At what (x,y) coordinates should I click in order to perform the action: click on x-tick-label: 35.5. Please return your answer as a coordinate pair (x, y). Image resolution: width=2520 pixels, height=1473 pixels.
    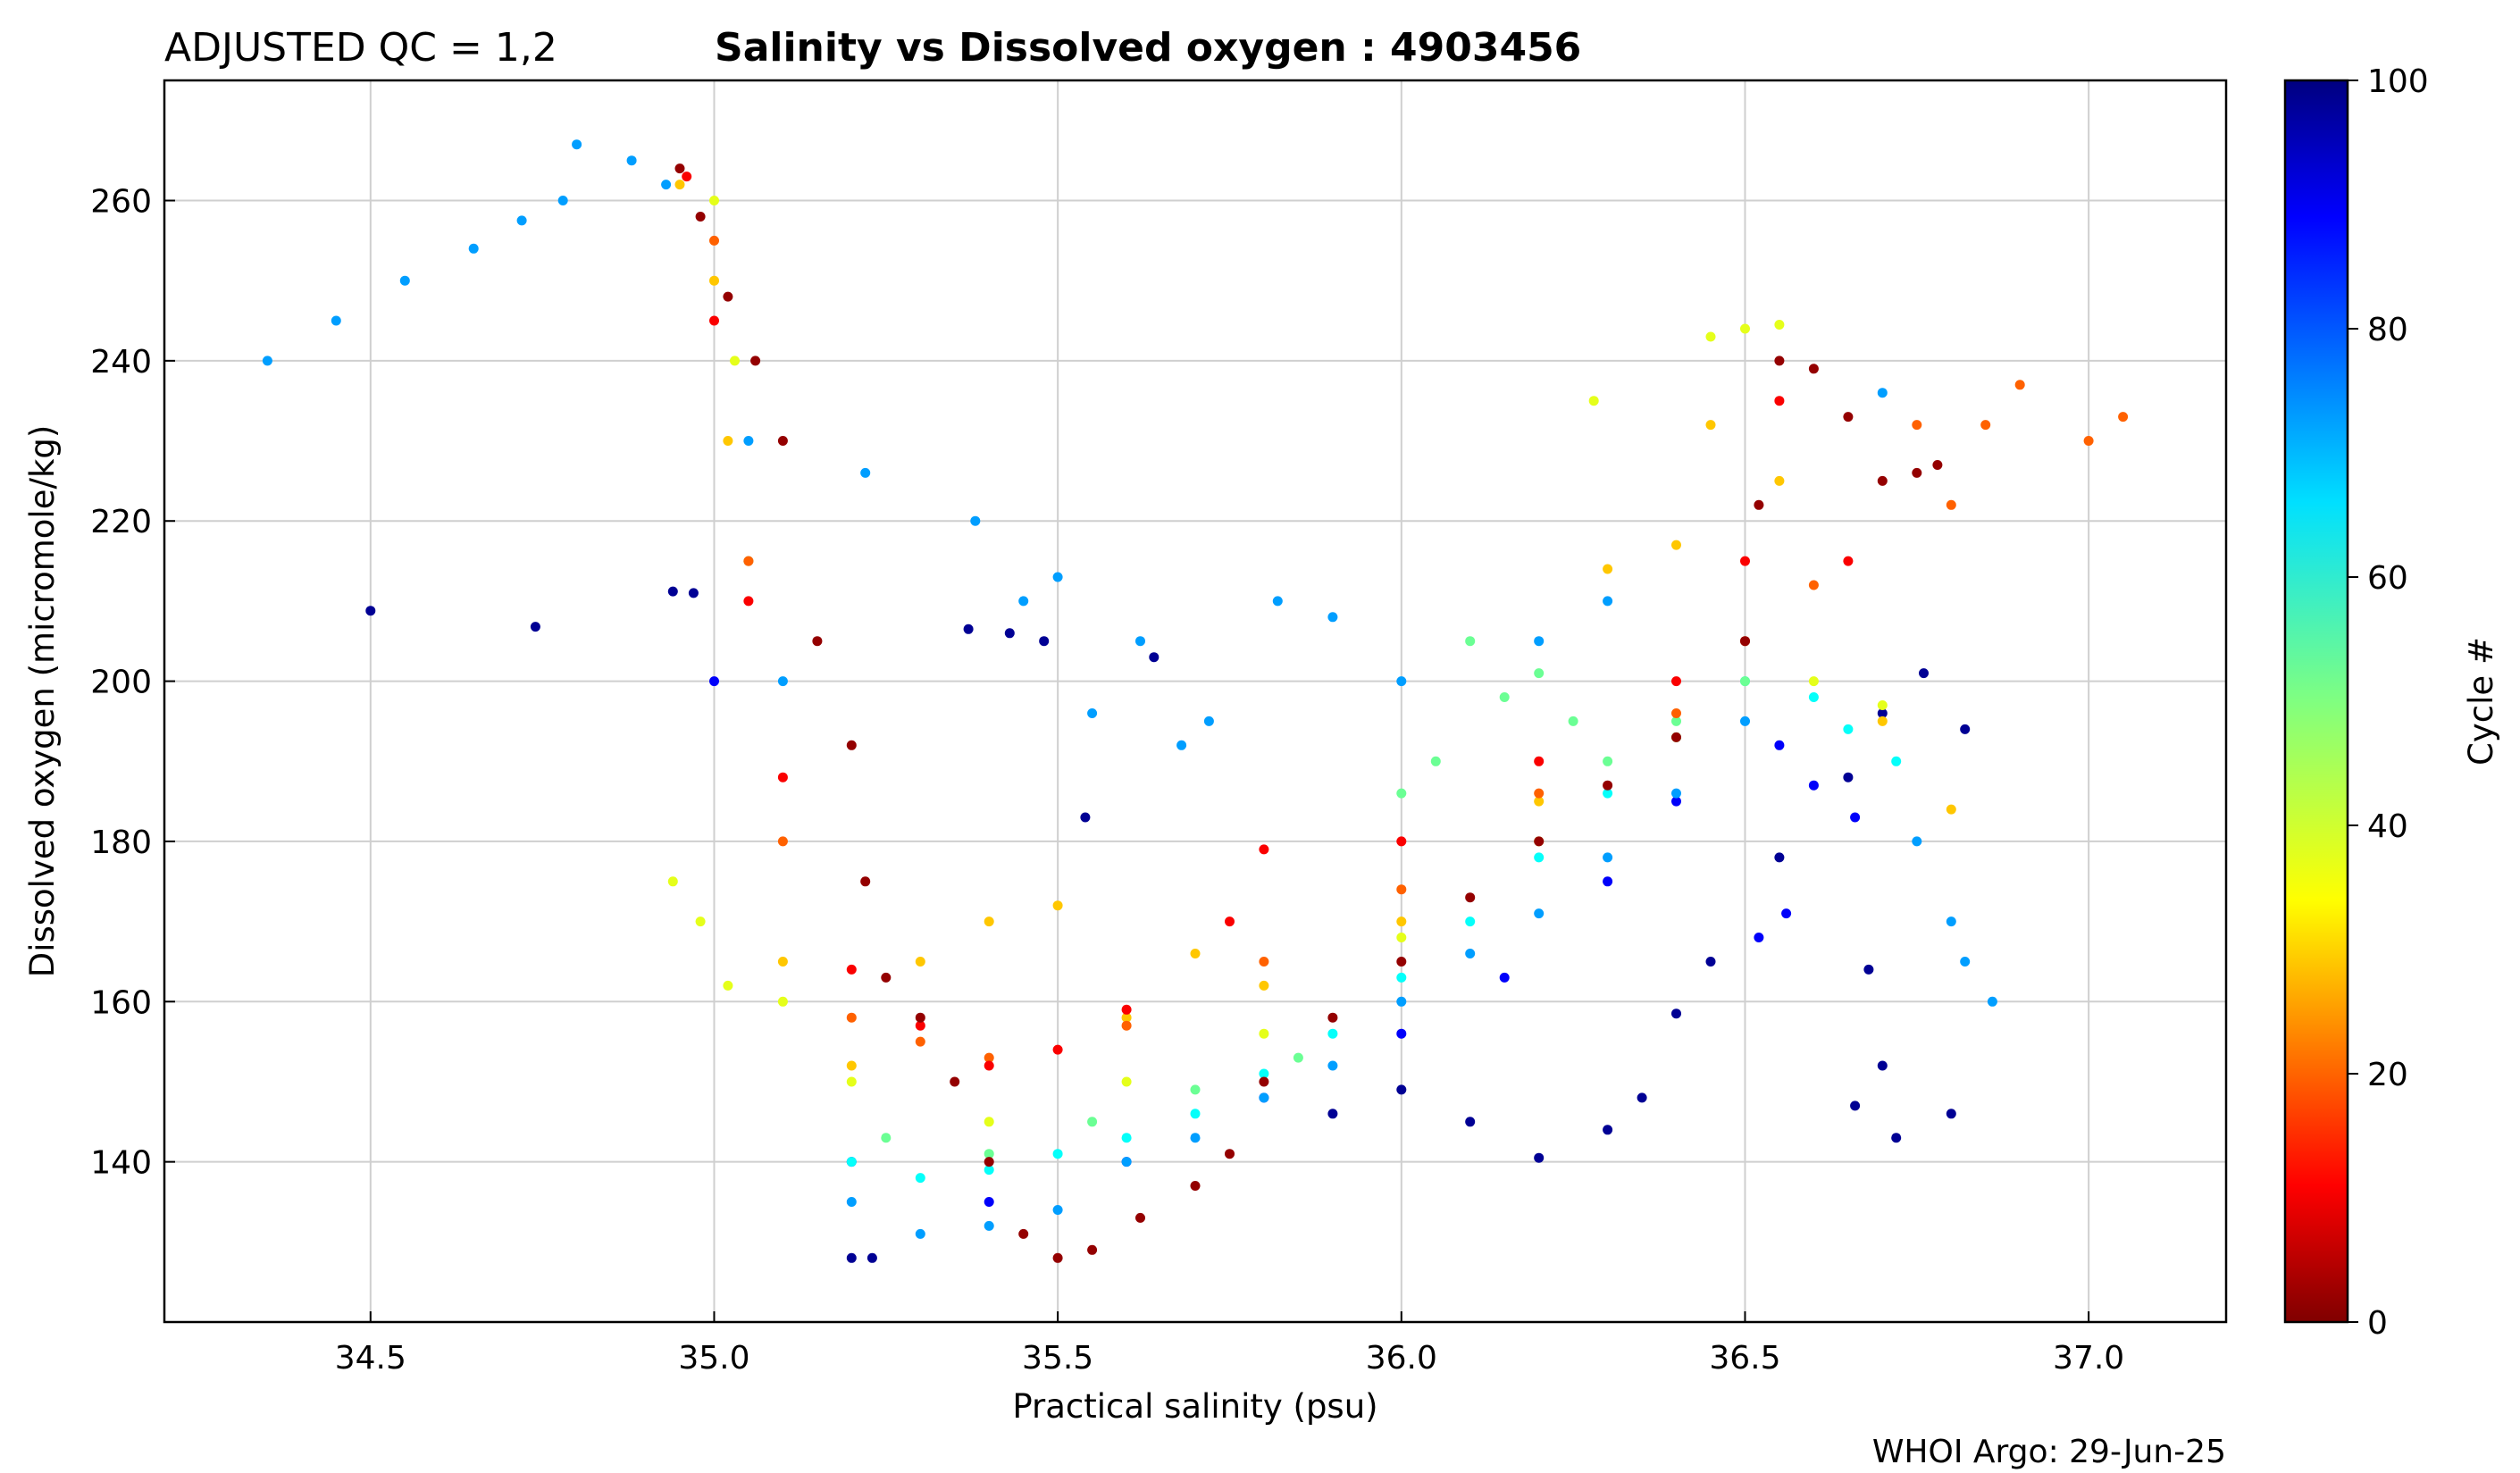
    Looking at the image, I should click on (1057, 1358).